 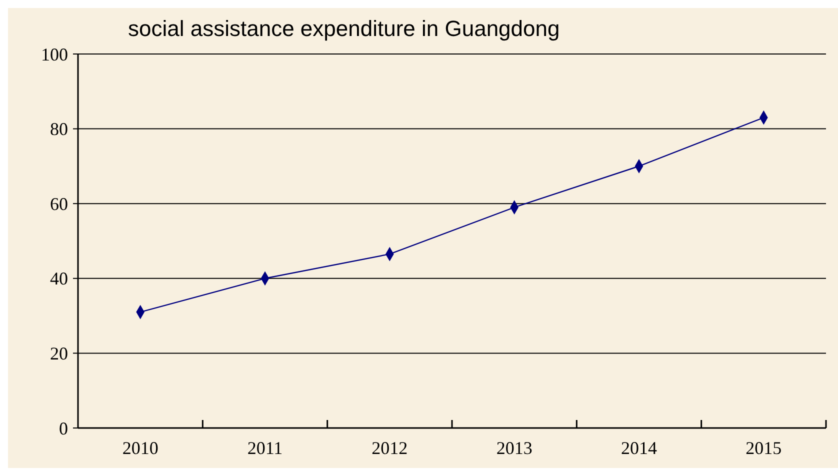 What do you see at coordinates (59, 129) in the screenshot?
I see `y-tick-label: 80` at bounding box center [59, 129].